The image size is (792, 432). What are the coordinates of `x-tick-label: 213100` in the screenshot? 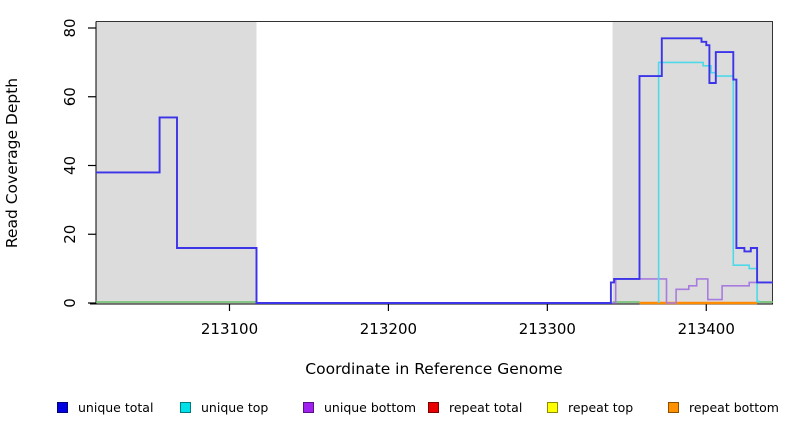 It's located at (229, 329).